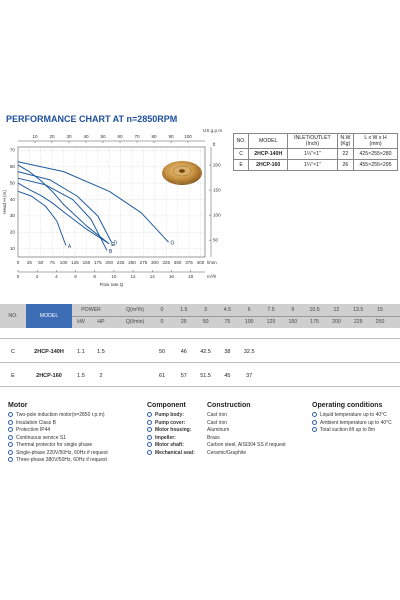 The image size is (400, 600). Describe the element at coordinates (343, 430) in the screenshot. I see `section-item: Total suction lift up to 8m` at that location.